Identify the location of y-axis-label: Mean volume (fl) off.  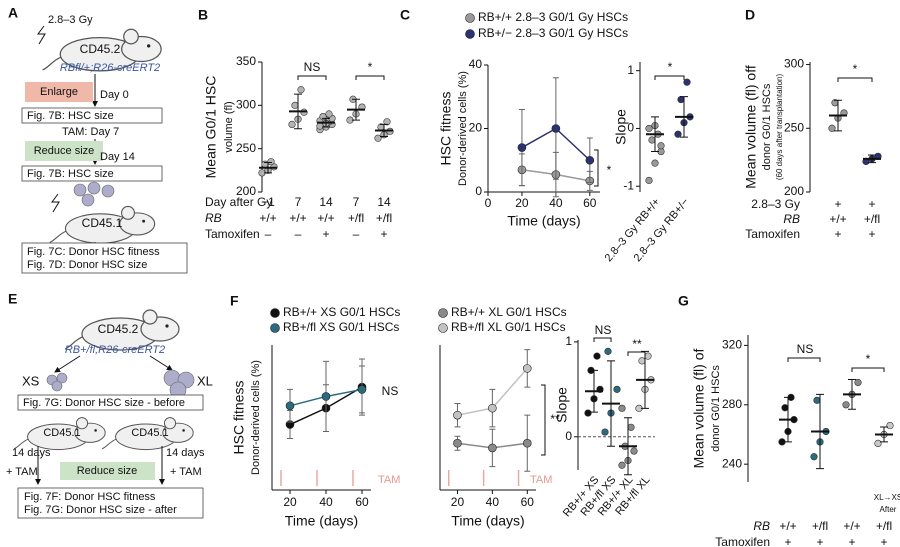
(751, 127).